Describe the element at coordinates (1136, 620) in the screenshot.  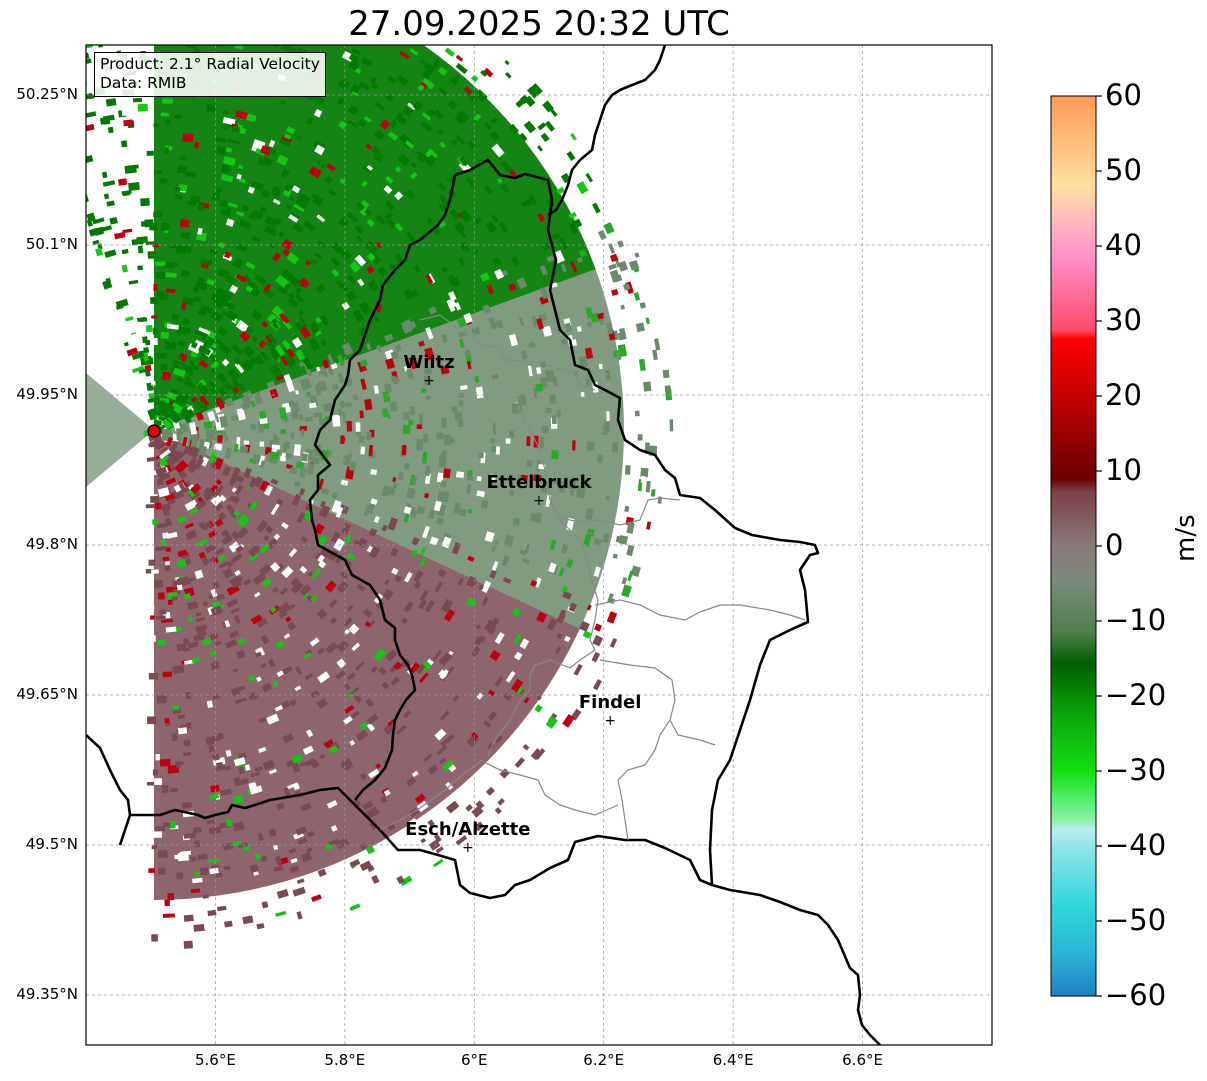
I see `colorbar-tick-label: −10` at that location.